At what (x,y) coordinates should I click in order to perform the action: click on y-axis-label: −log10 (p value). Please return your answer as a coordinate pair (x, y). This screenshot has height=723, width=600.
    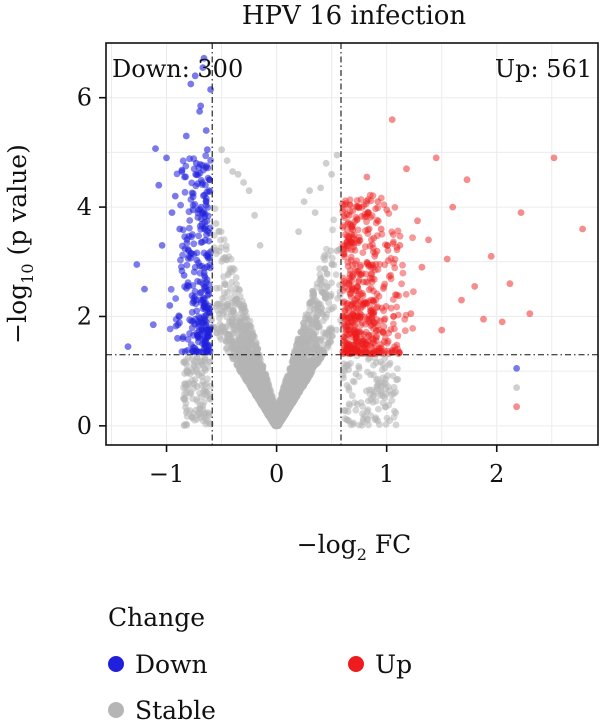
    Looking at the image, I should click on (20, 244).